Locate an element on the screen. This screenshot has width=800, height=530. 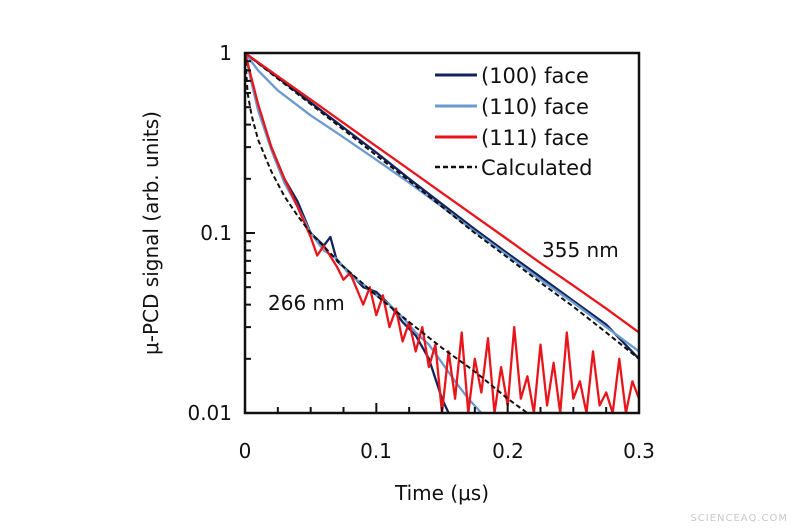
x-axis-title: Time (μs) is located at coordinates (441, 493).